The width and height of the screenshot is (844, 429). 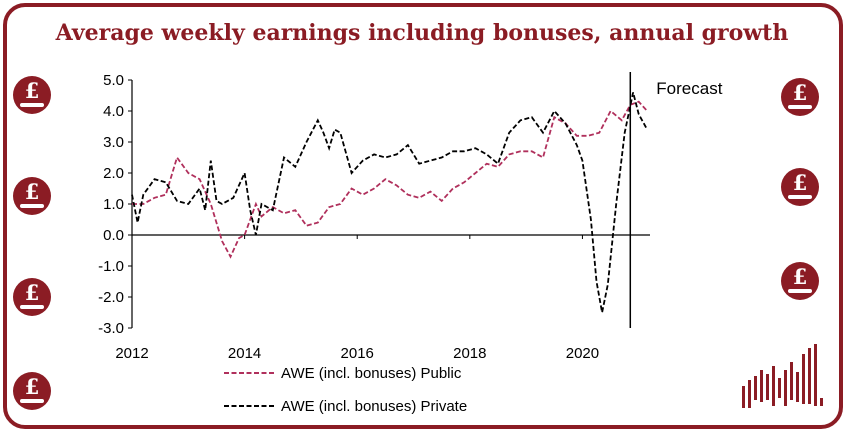 What do you see at coordinates (113, 80) in the screenshot?
I see `y-tick-label: 5.0` at bounding box center [113, 80].